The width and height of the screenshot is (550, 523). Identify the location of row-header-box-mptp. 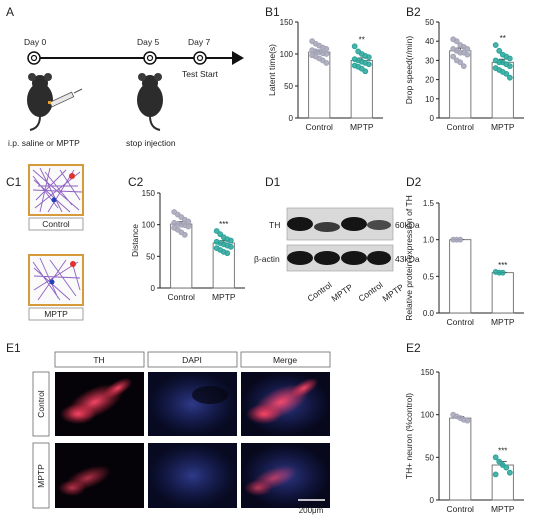
(41, 475).